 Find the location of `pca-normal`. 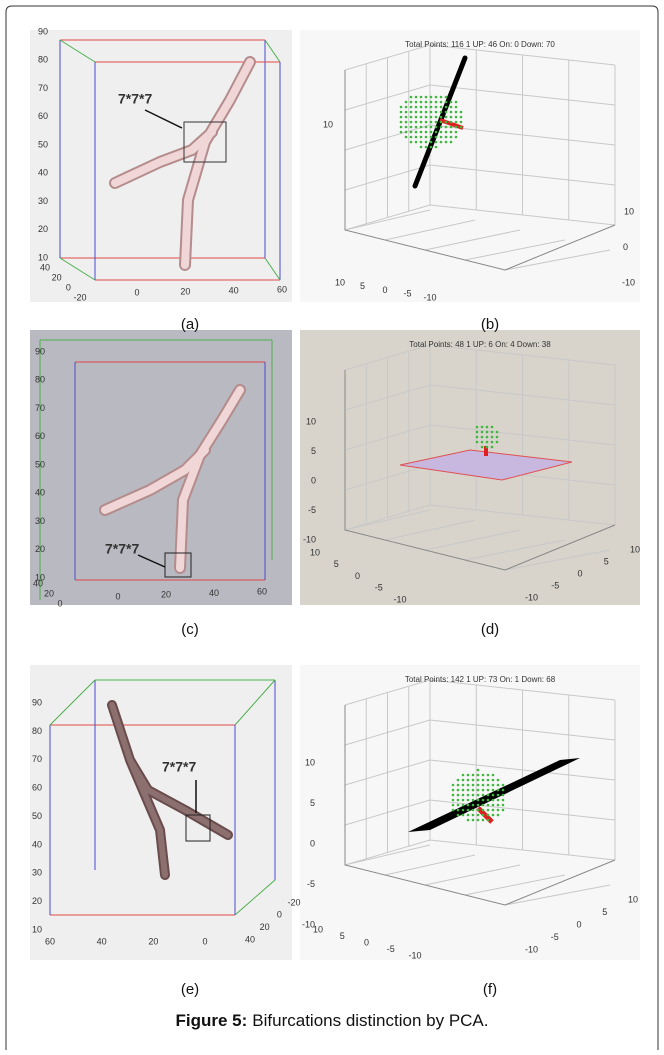

pca-normal is located at coordinates (451, 124).